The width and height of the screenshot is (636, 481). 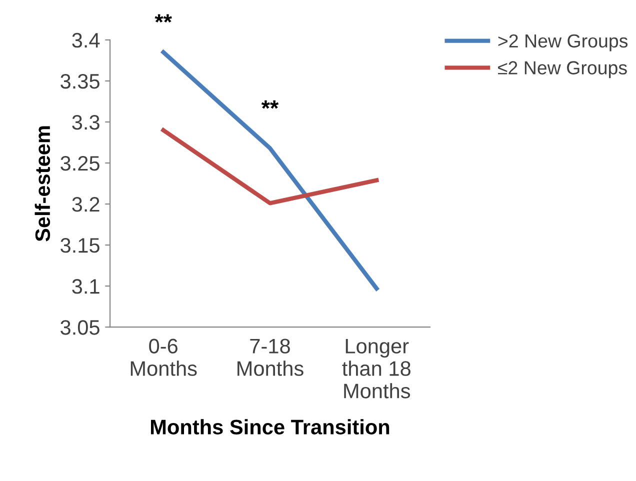 I want to click on x-tick-label: 0-6 Months, so click(x=163, y=357).